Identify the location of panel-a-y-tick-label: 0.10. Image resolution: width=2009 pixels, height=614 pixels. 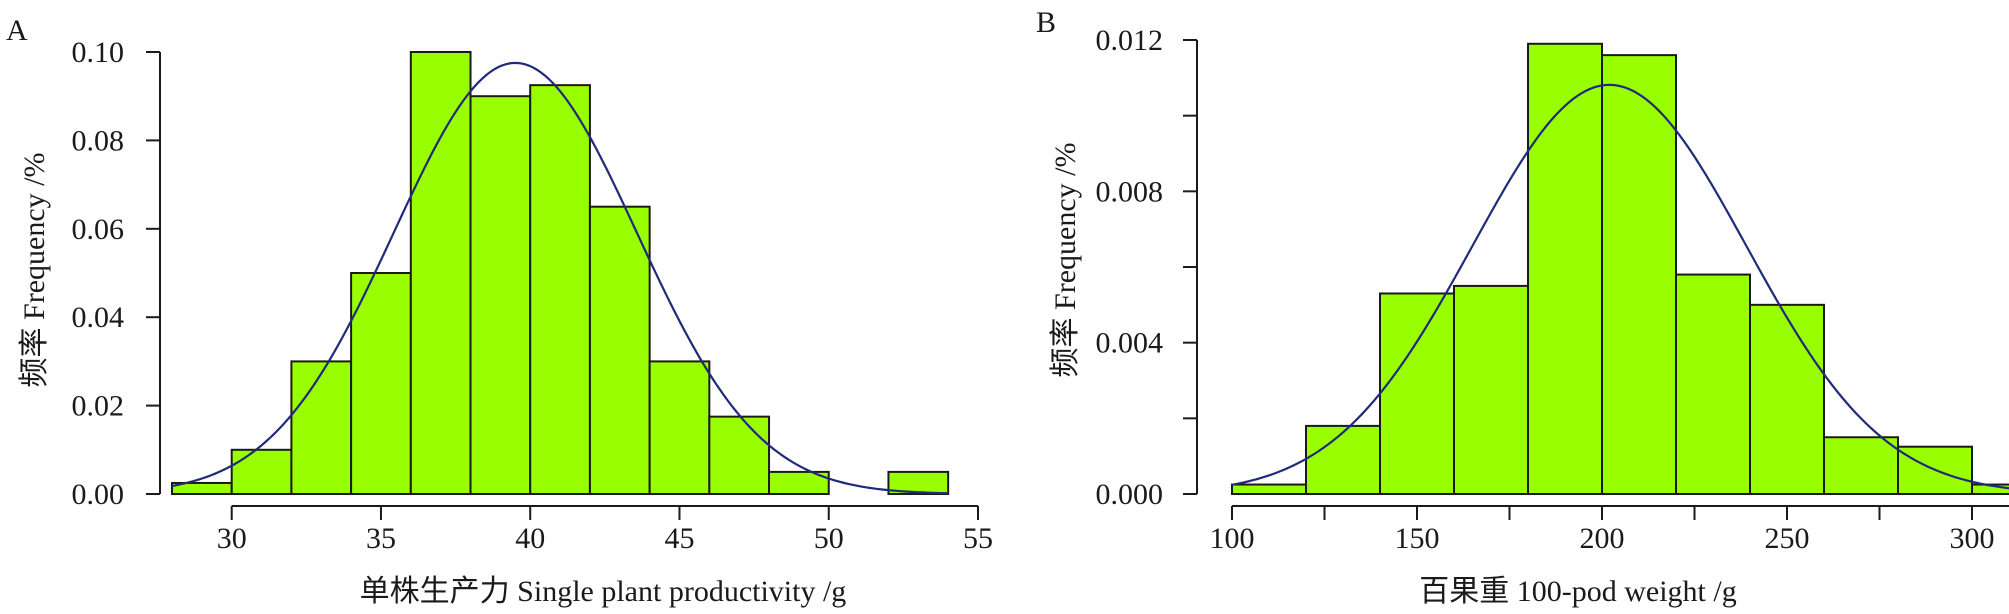
(98, 52).